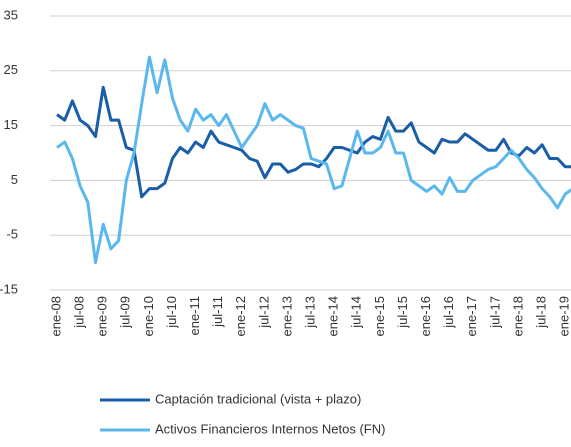  What do you see at coordinates (541, 312) in the screenshot?
I see `x-tick-label: jul-18` at bounding box center [541, 312].